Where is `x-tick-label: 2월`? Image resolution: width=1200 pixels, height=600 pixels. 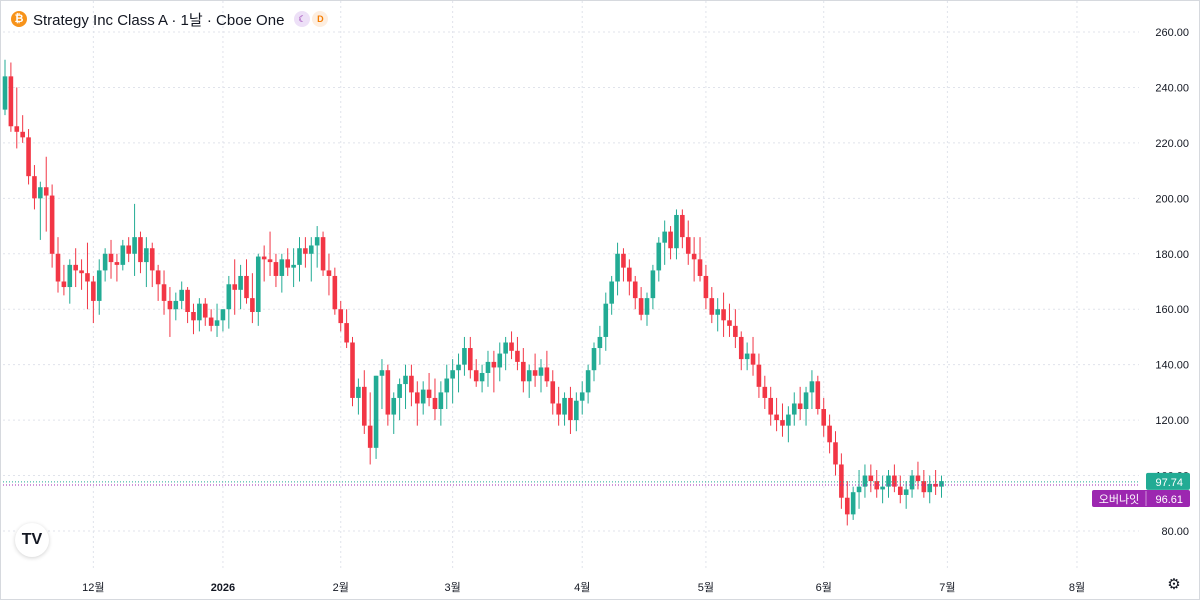 x-tick-label: 2월 is located at coordinates (341, 587).